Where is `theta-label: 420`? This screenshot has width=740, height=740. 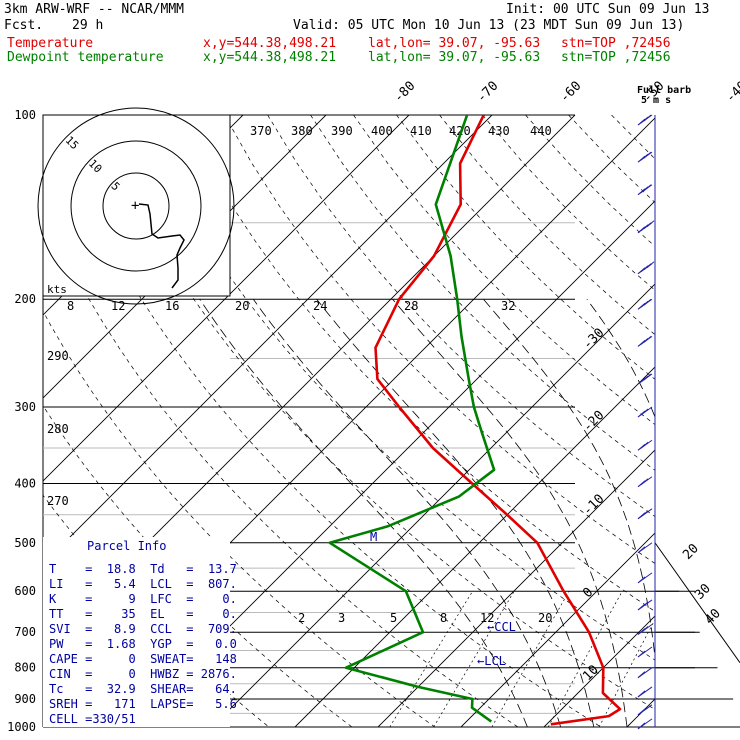 theta-label: 420 is located at coordinates (460, 131).